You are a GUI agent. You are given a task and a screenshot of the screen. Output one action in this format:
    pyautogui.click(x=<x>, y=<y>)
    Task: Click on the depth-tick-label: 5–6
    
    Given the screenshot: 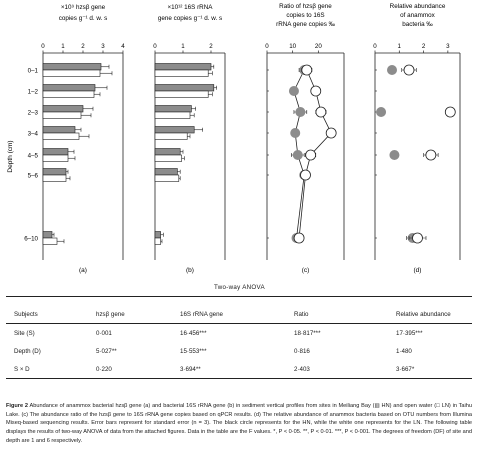 What is the action you would take?
    pyautogui.click(x=33, y=176)
    